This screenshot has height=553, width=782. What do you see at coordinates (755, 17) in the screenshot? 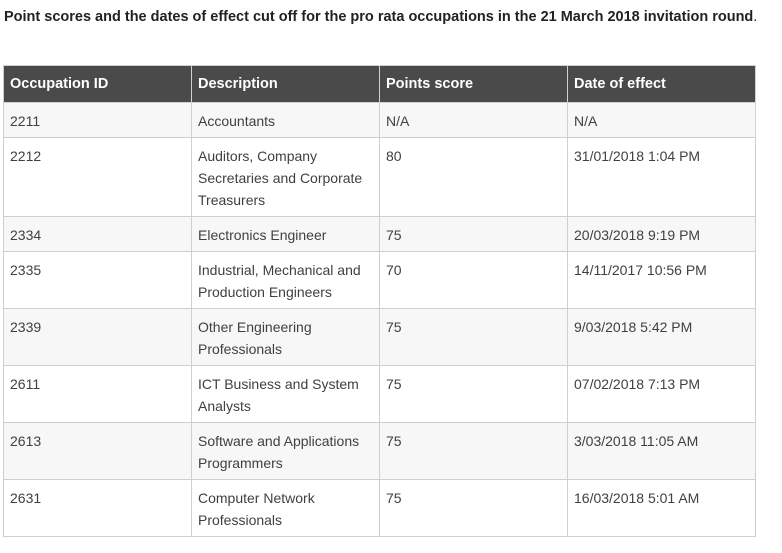
I see `caption-period: .` at bounding box center [755, 17].